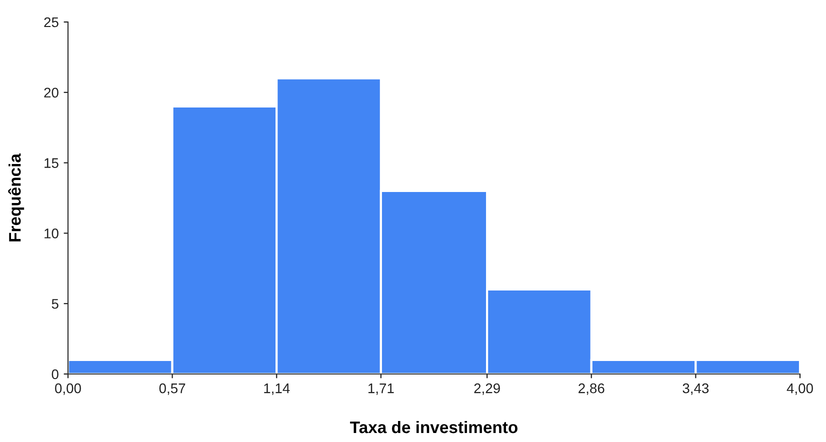 The height and width of the screenshot is (442, 826). I want to click on x-tick-label: 1,71, so click(381, 389).